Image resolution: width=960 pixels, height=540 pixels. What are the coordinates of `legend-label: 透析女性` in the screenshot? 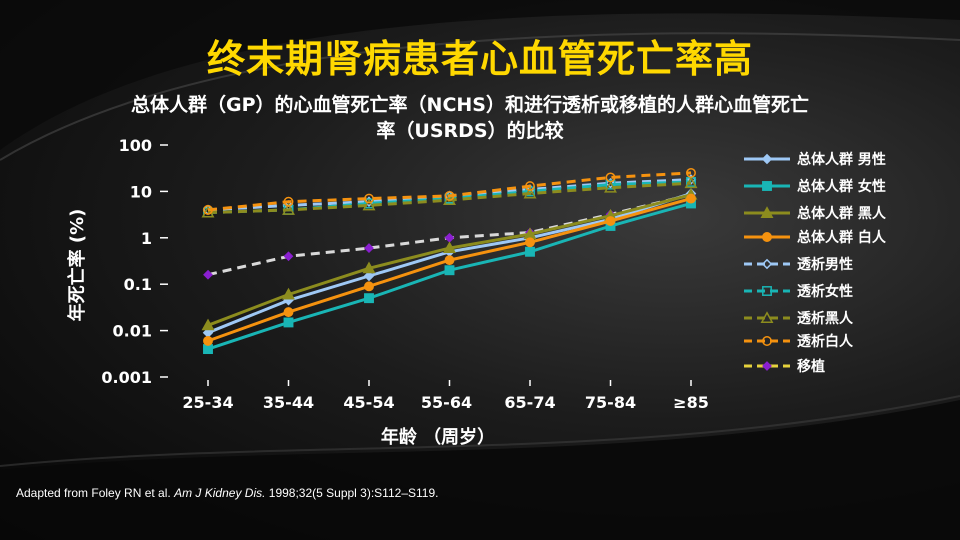 It's located at (825, 291).